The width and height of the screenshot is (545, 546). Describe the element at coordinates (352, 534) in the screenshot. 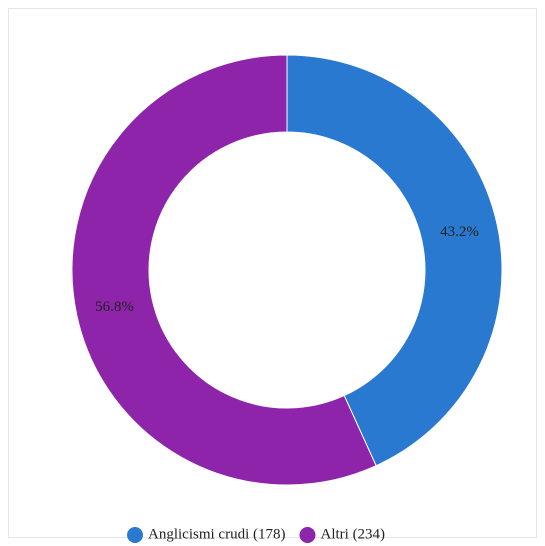

I see `legend-label: Altri (234)` at that location.